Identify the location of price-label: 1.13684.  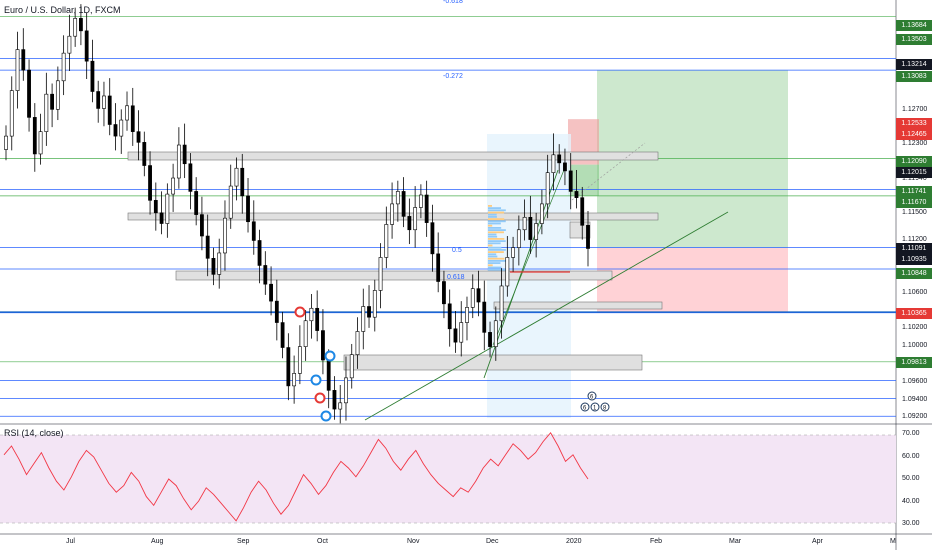
(914, 25).